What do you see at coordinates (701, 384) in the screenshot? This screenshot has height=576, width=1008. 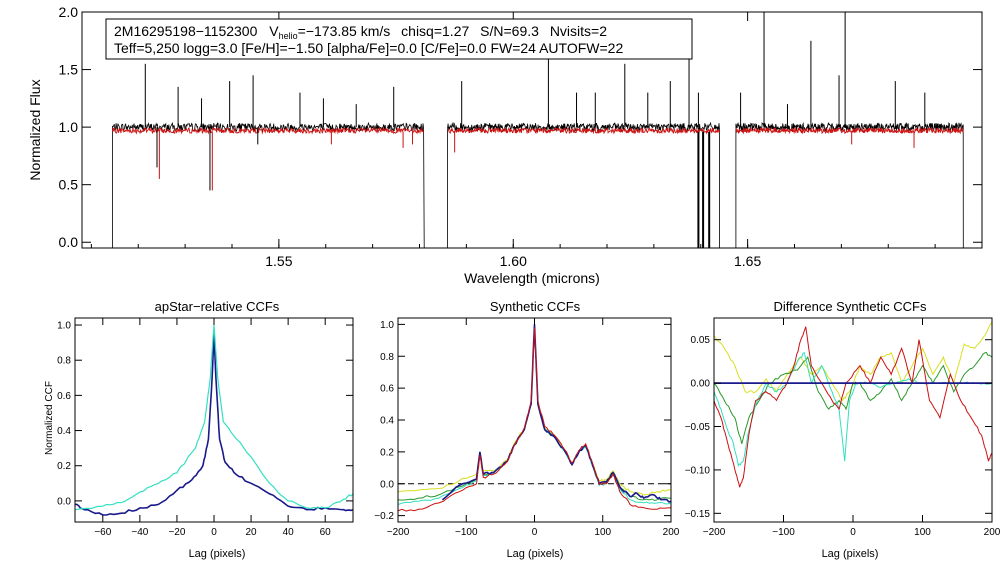 I see `ccf-ytick-label: 0.00` at bounding box center [701, 384].